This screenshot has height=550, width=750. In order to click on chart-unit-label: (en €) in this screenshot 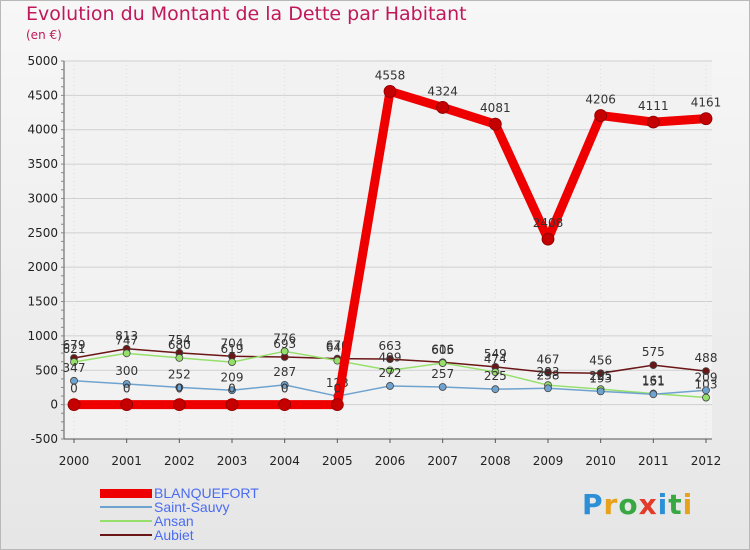, I will do `click(44, 35)`.